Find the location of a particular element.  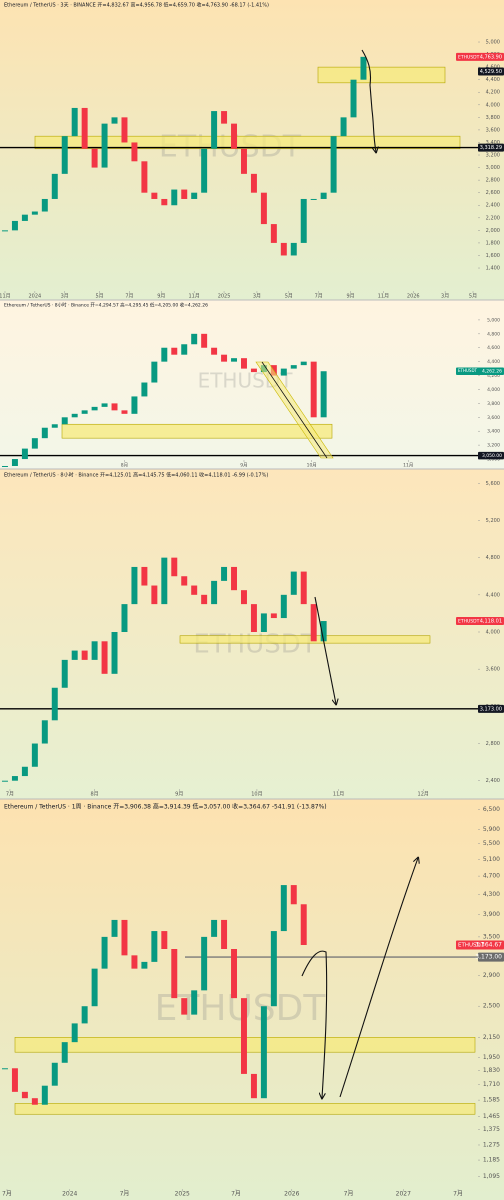

x-tick-label: 12月 is located at coordinates (423, 795).